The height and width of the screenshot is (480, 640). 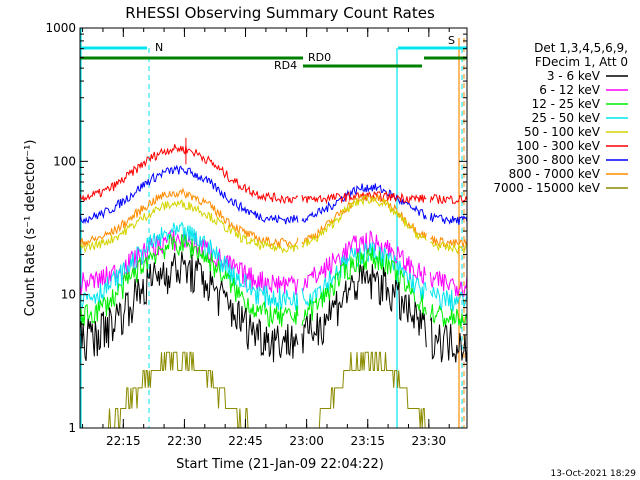 I want to click on legend-label: 7000 - 15000 keV, so click(x=546, y=188).